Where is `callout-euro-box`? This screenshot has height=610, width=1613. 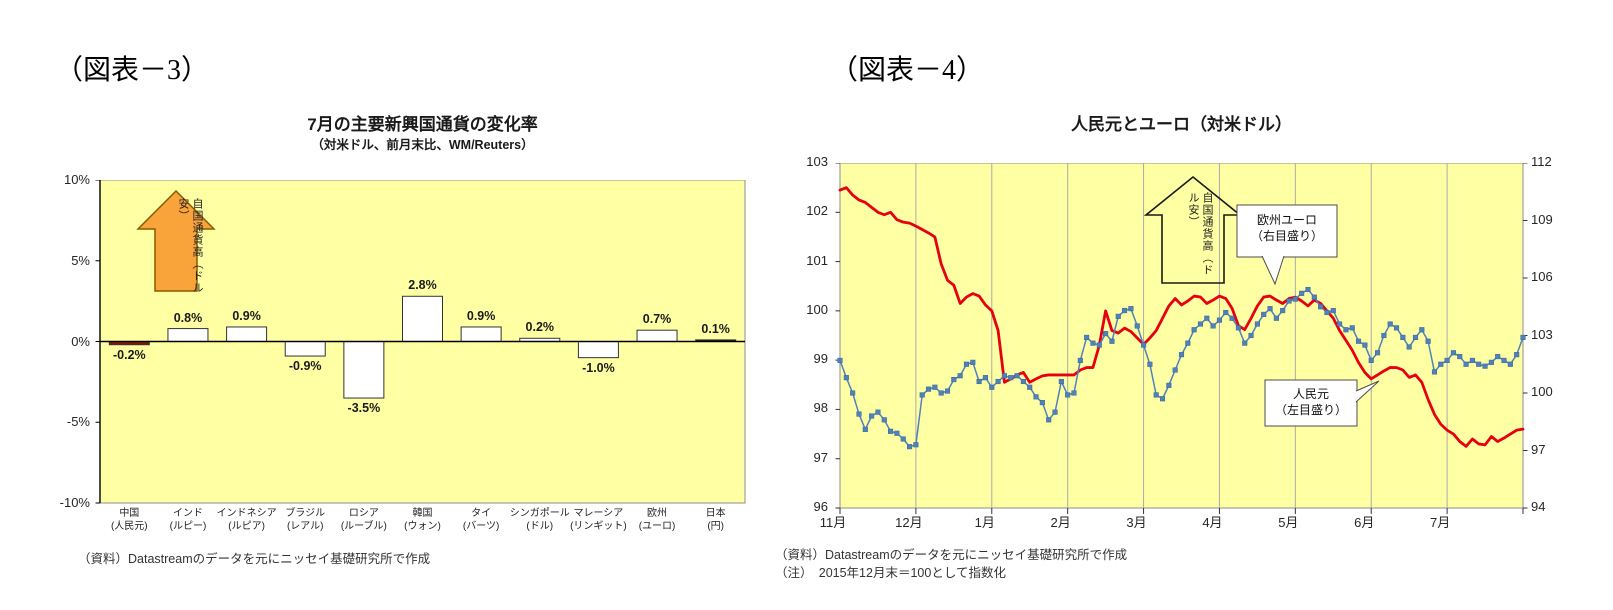 callout-euro-box is located at coordinates (1287, 231).